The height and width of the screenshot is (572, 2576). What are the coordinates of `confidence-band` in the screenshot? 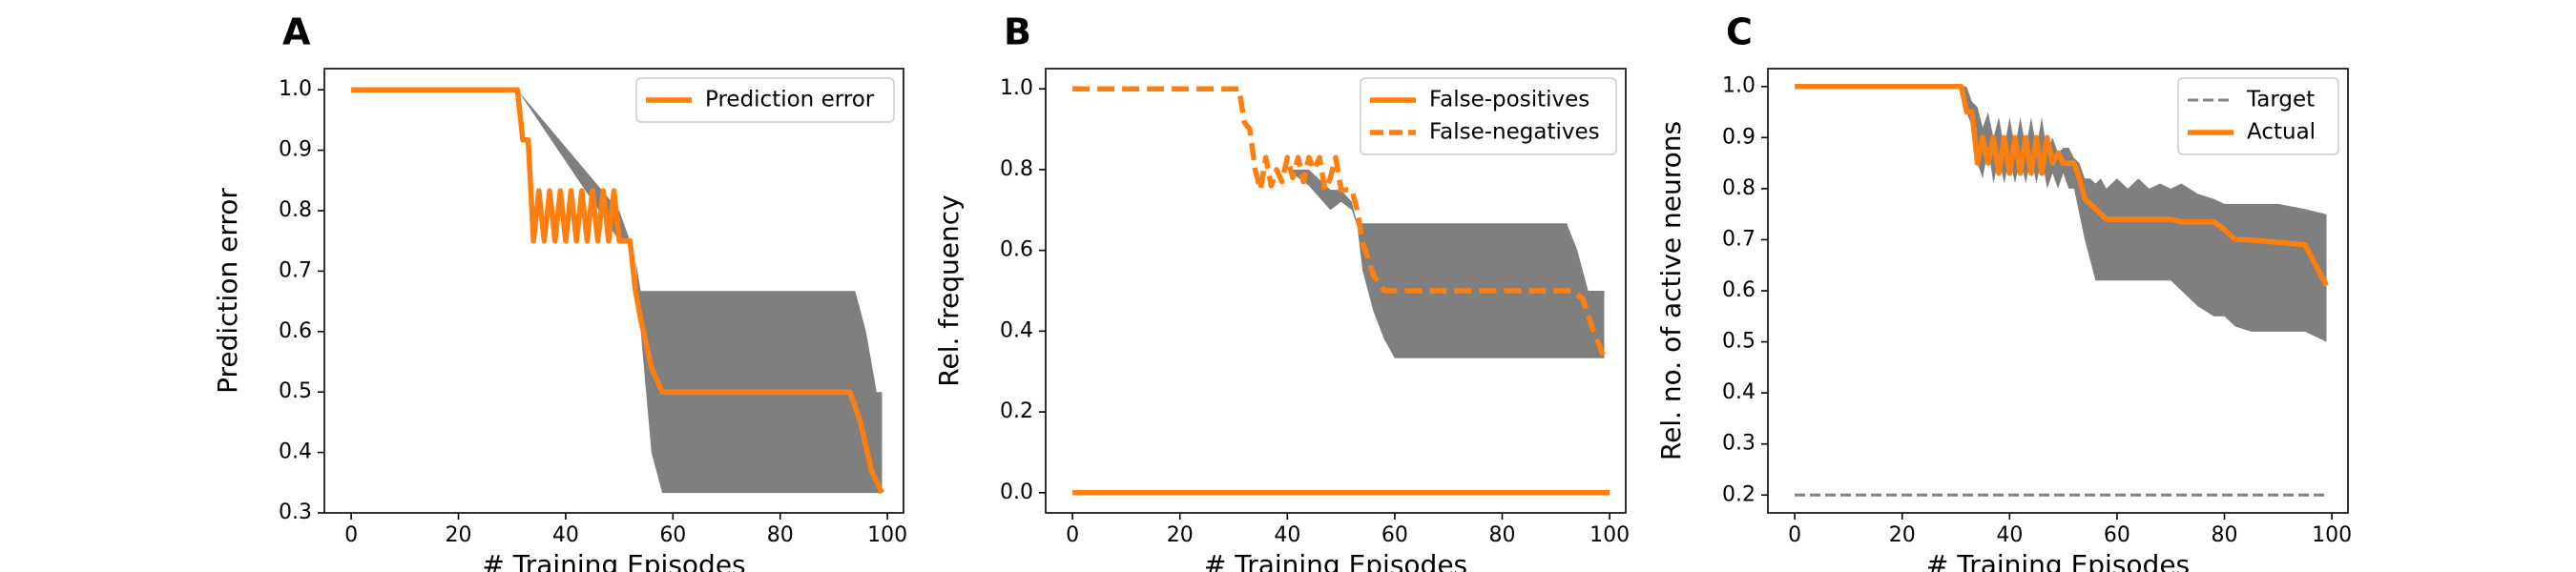 It's located at (2061, 214).